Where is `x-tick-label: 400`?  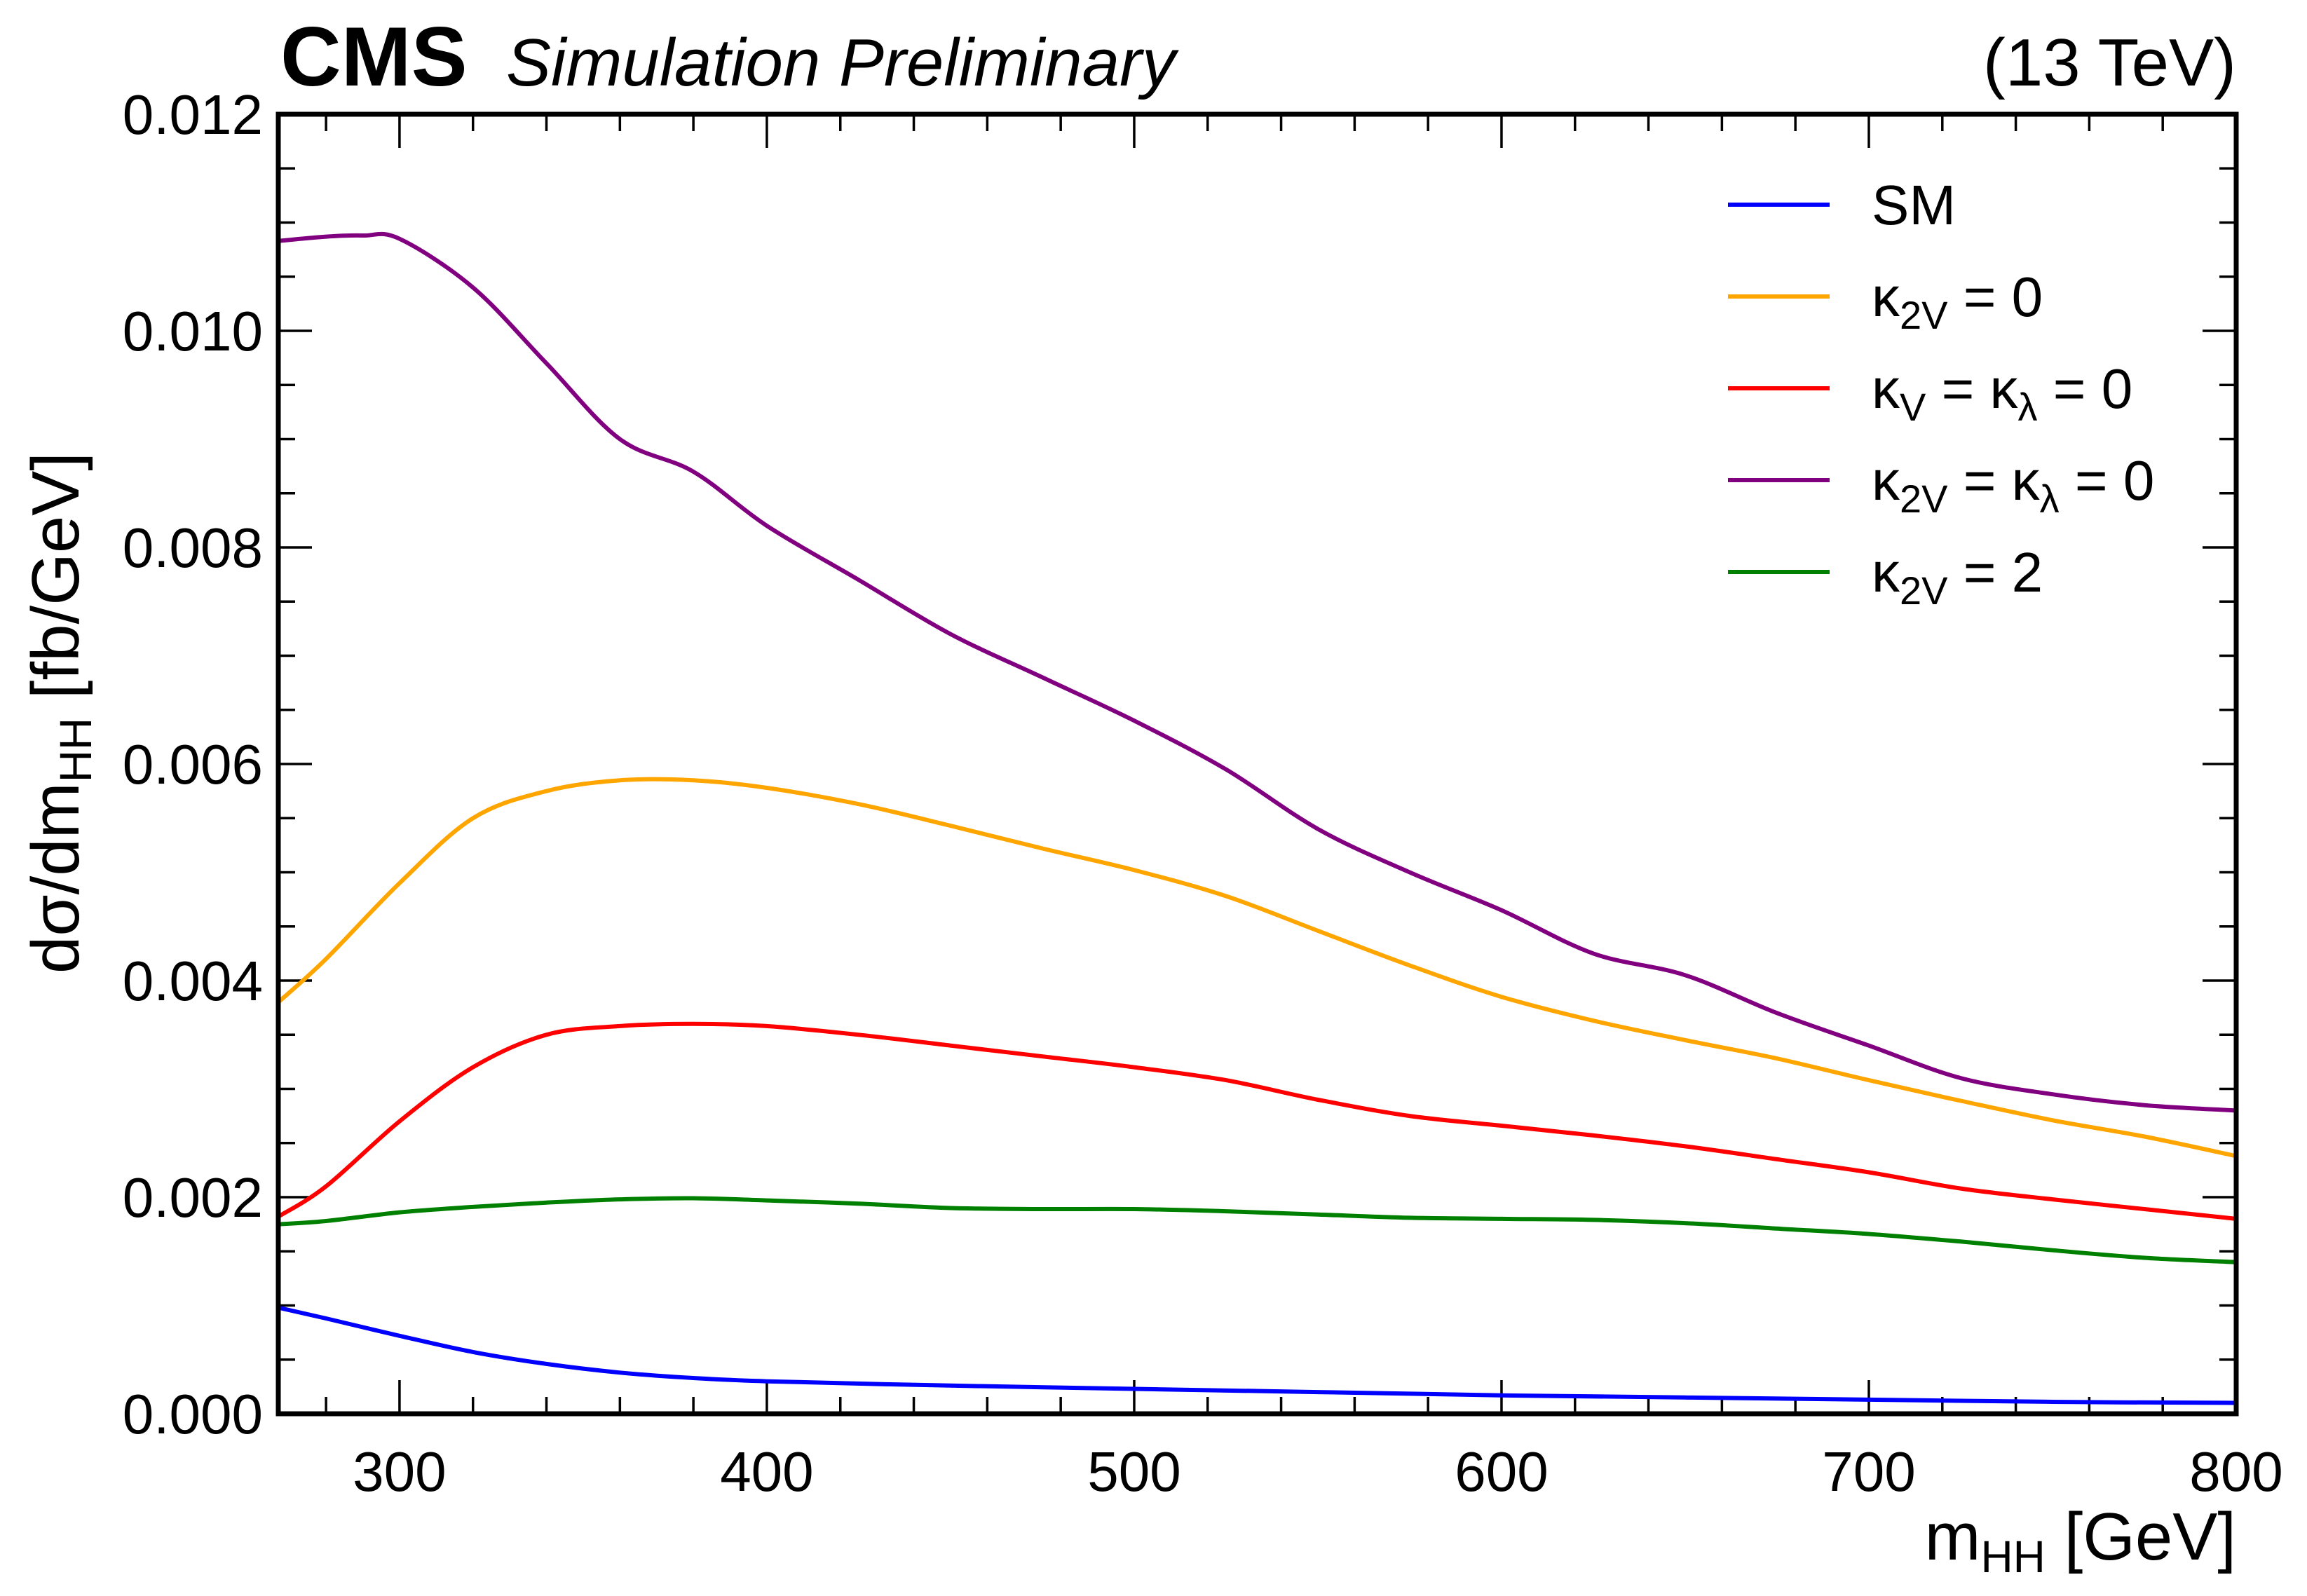
x-tick-label: 400 is located at coordinates (766, 1471).